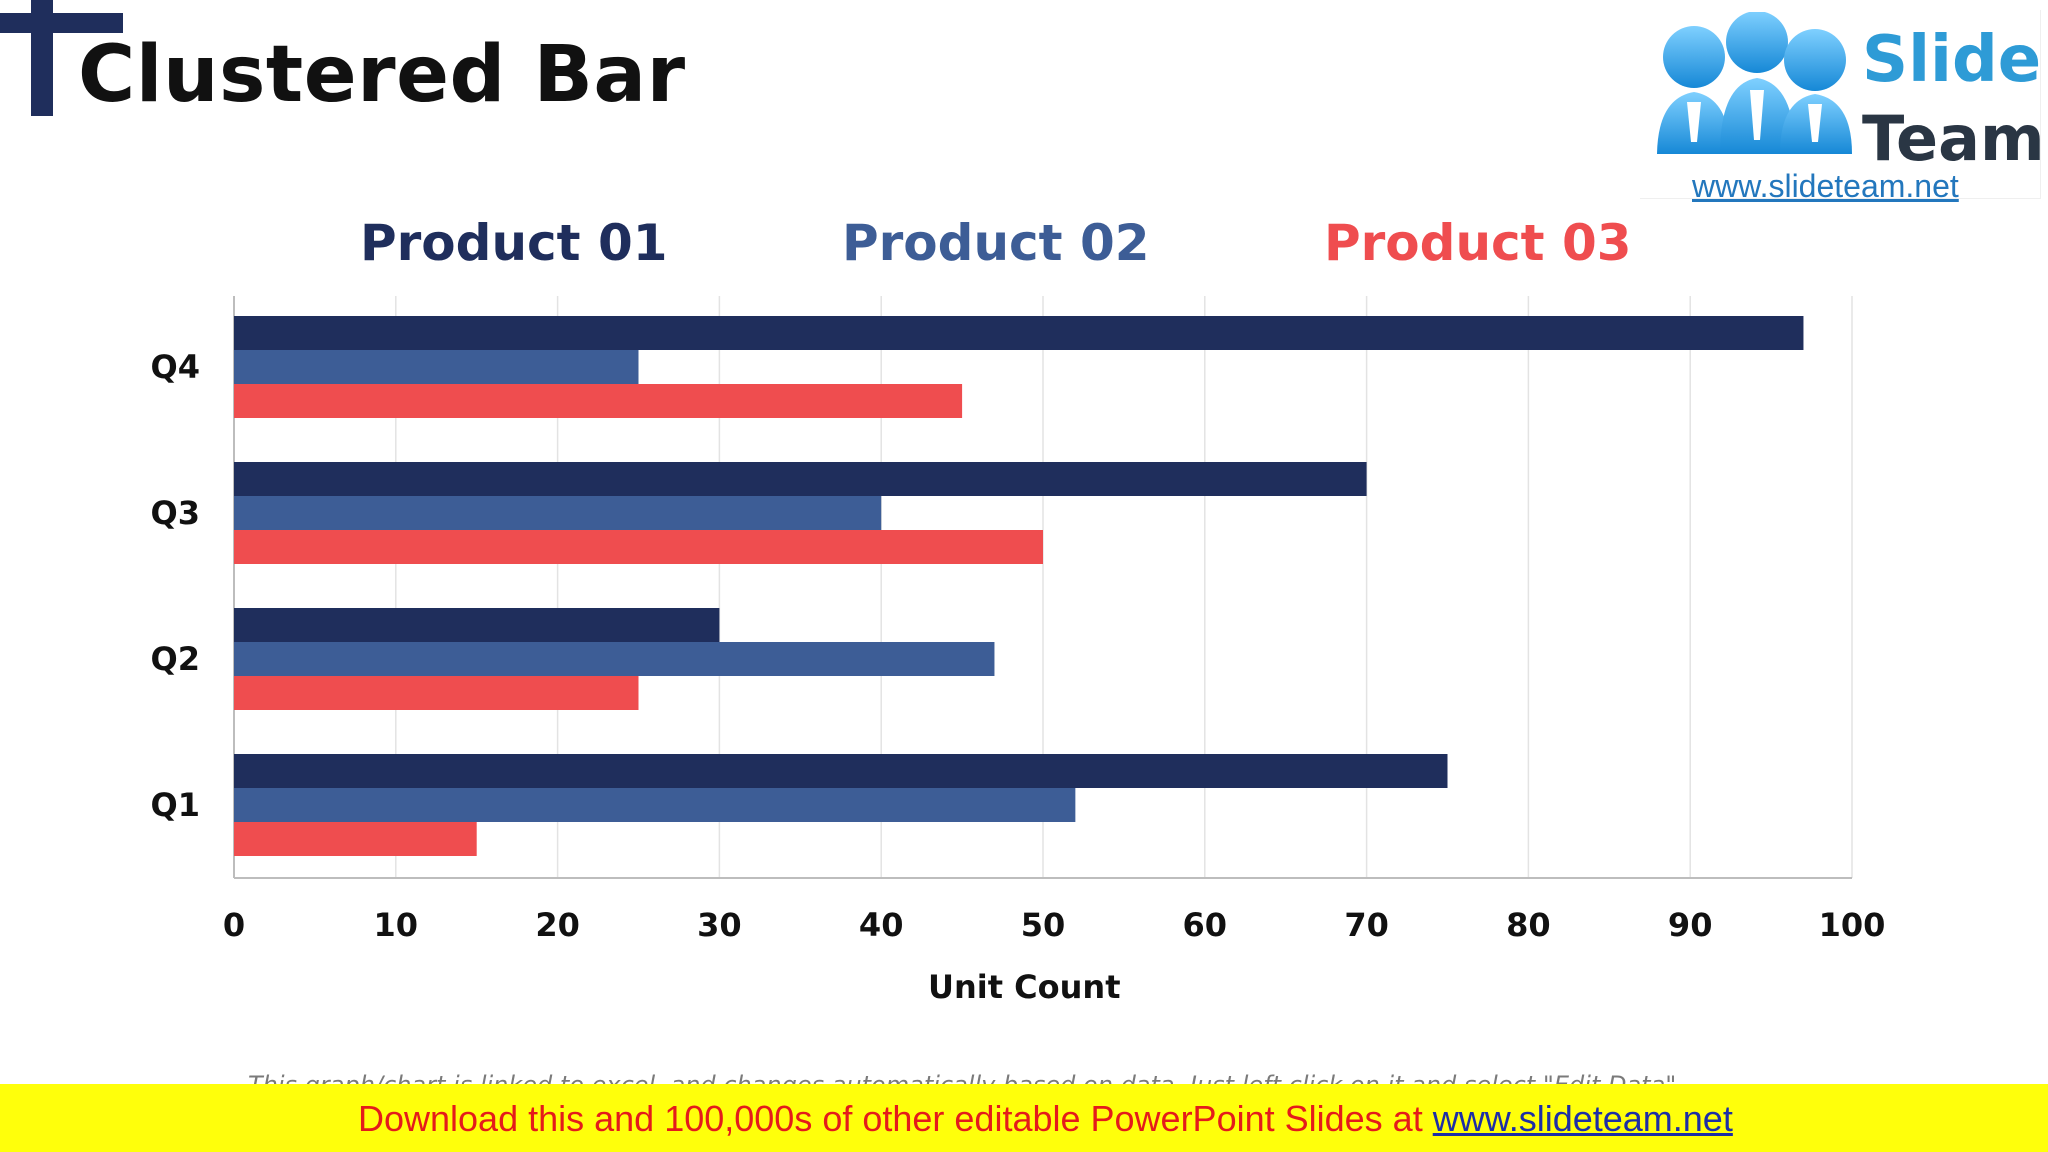 The image size is (2048, 1152). What do you see at coordinates (1825, 186) in the screenshot?
I see `logo-website-link: www.slideteam.net` at bounding box center [1825, 186].